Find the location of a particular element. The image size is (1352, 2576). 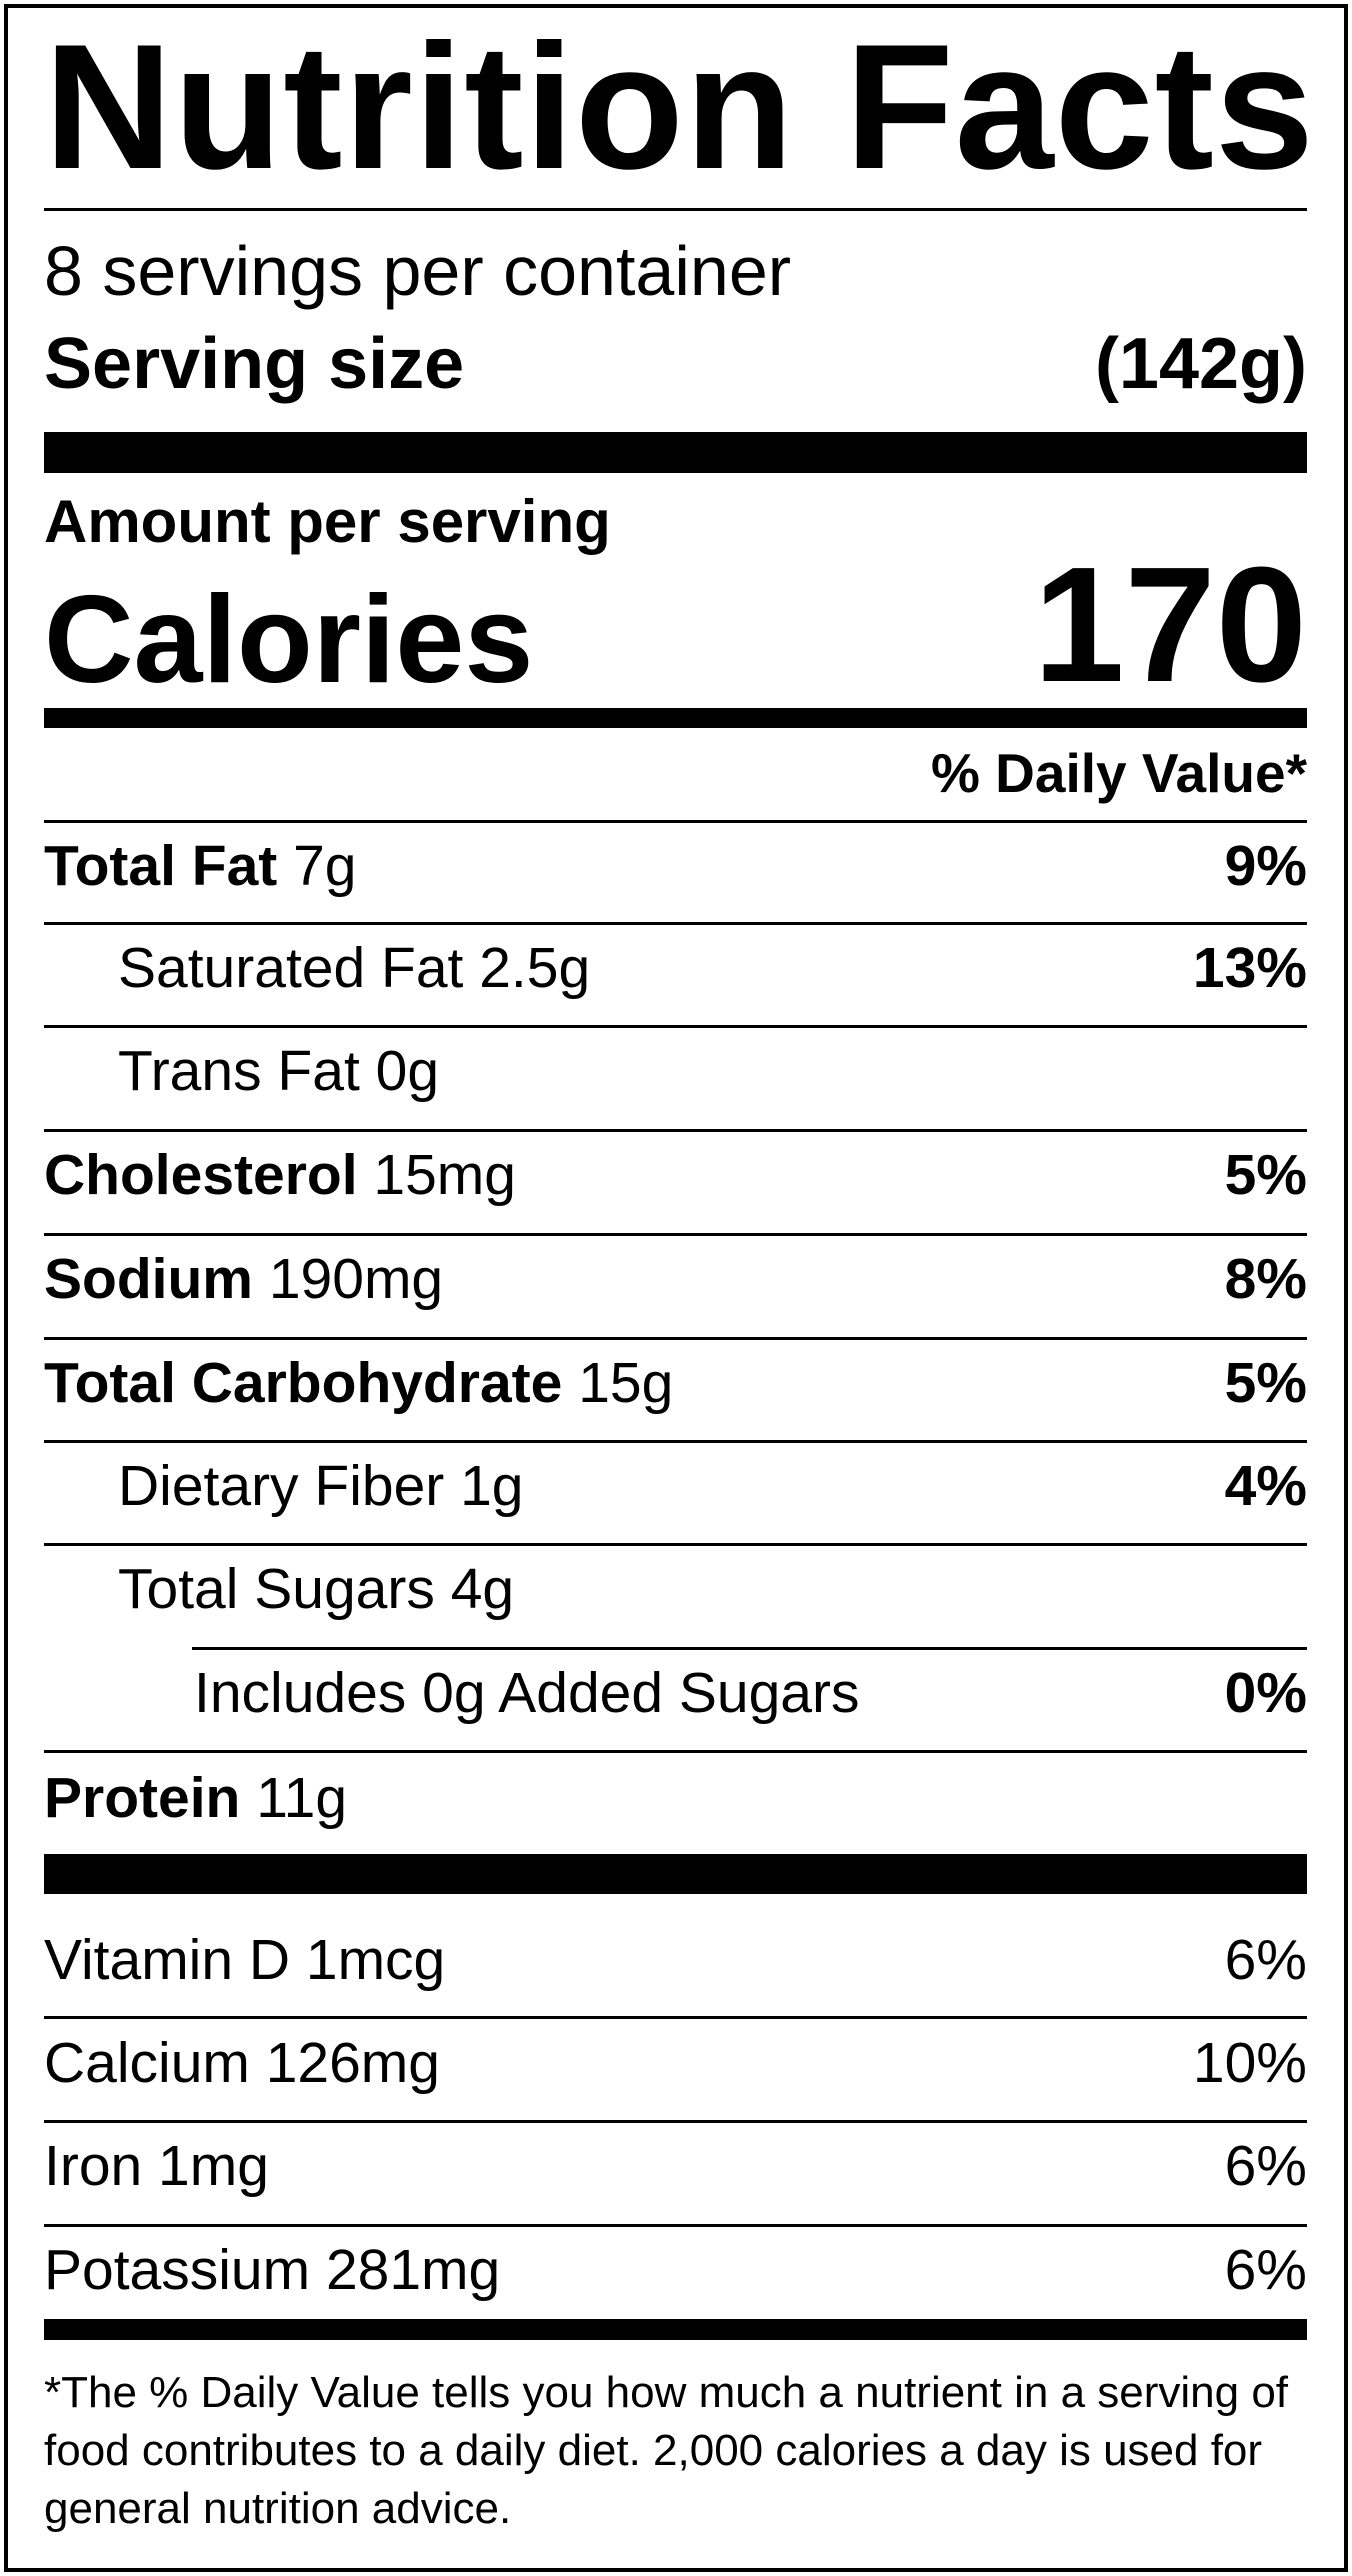

label-title: Nutrition Facts is located at coordinates (679, 106).